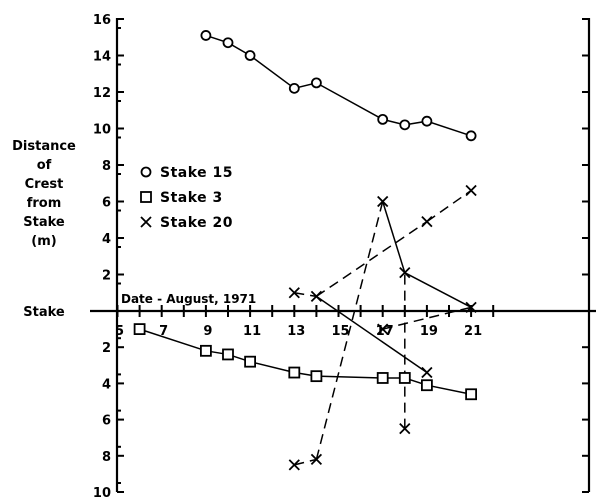 This screenshot has height=504, width=603. Describe the element at coordinates (44, 165) in the screenshot. I see `y-axis-label-line: of` at that location.